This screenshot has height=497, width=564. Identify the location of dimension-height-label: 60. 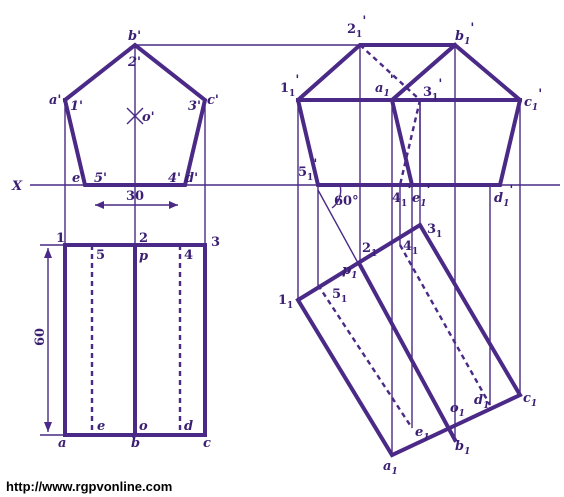
(40, 337).